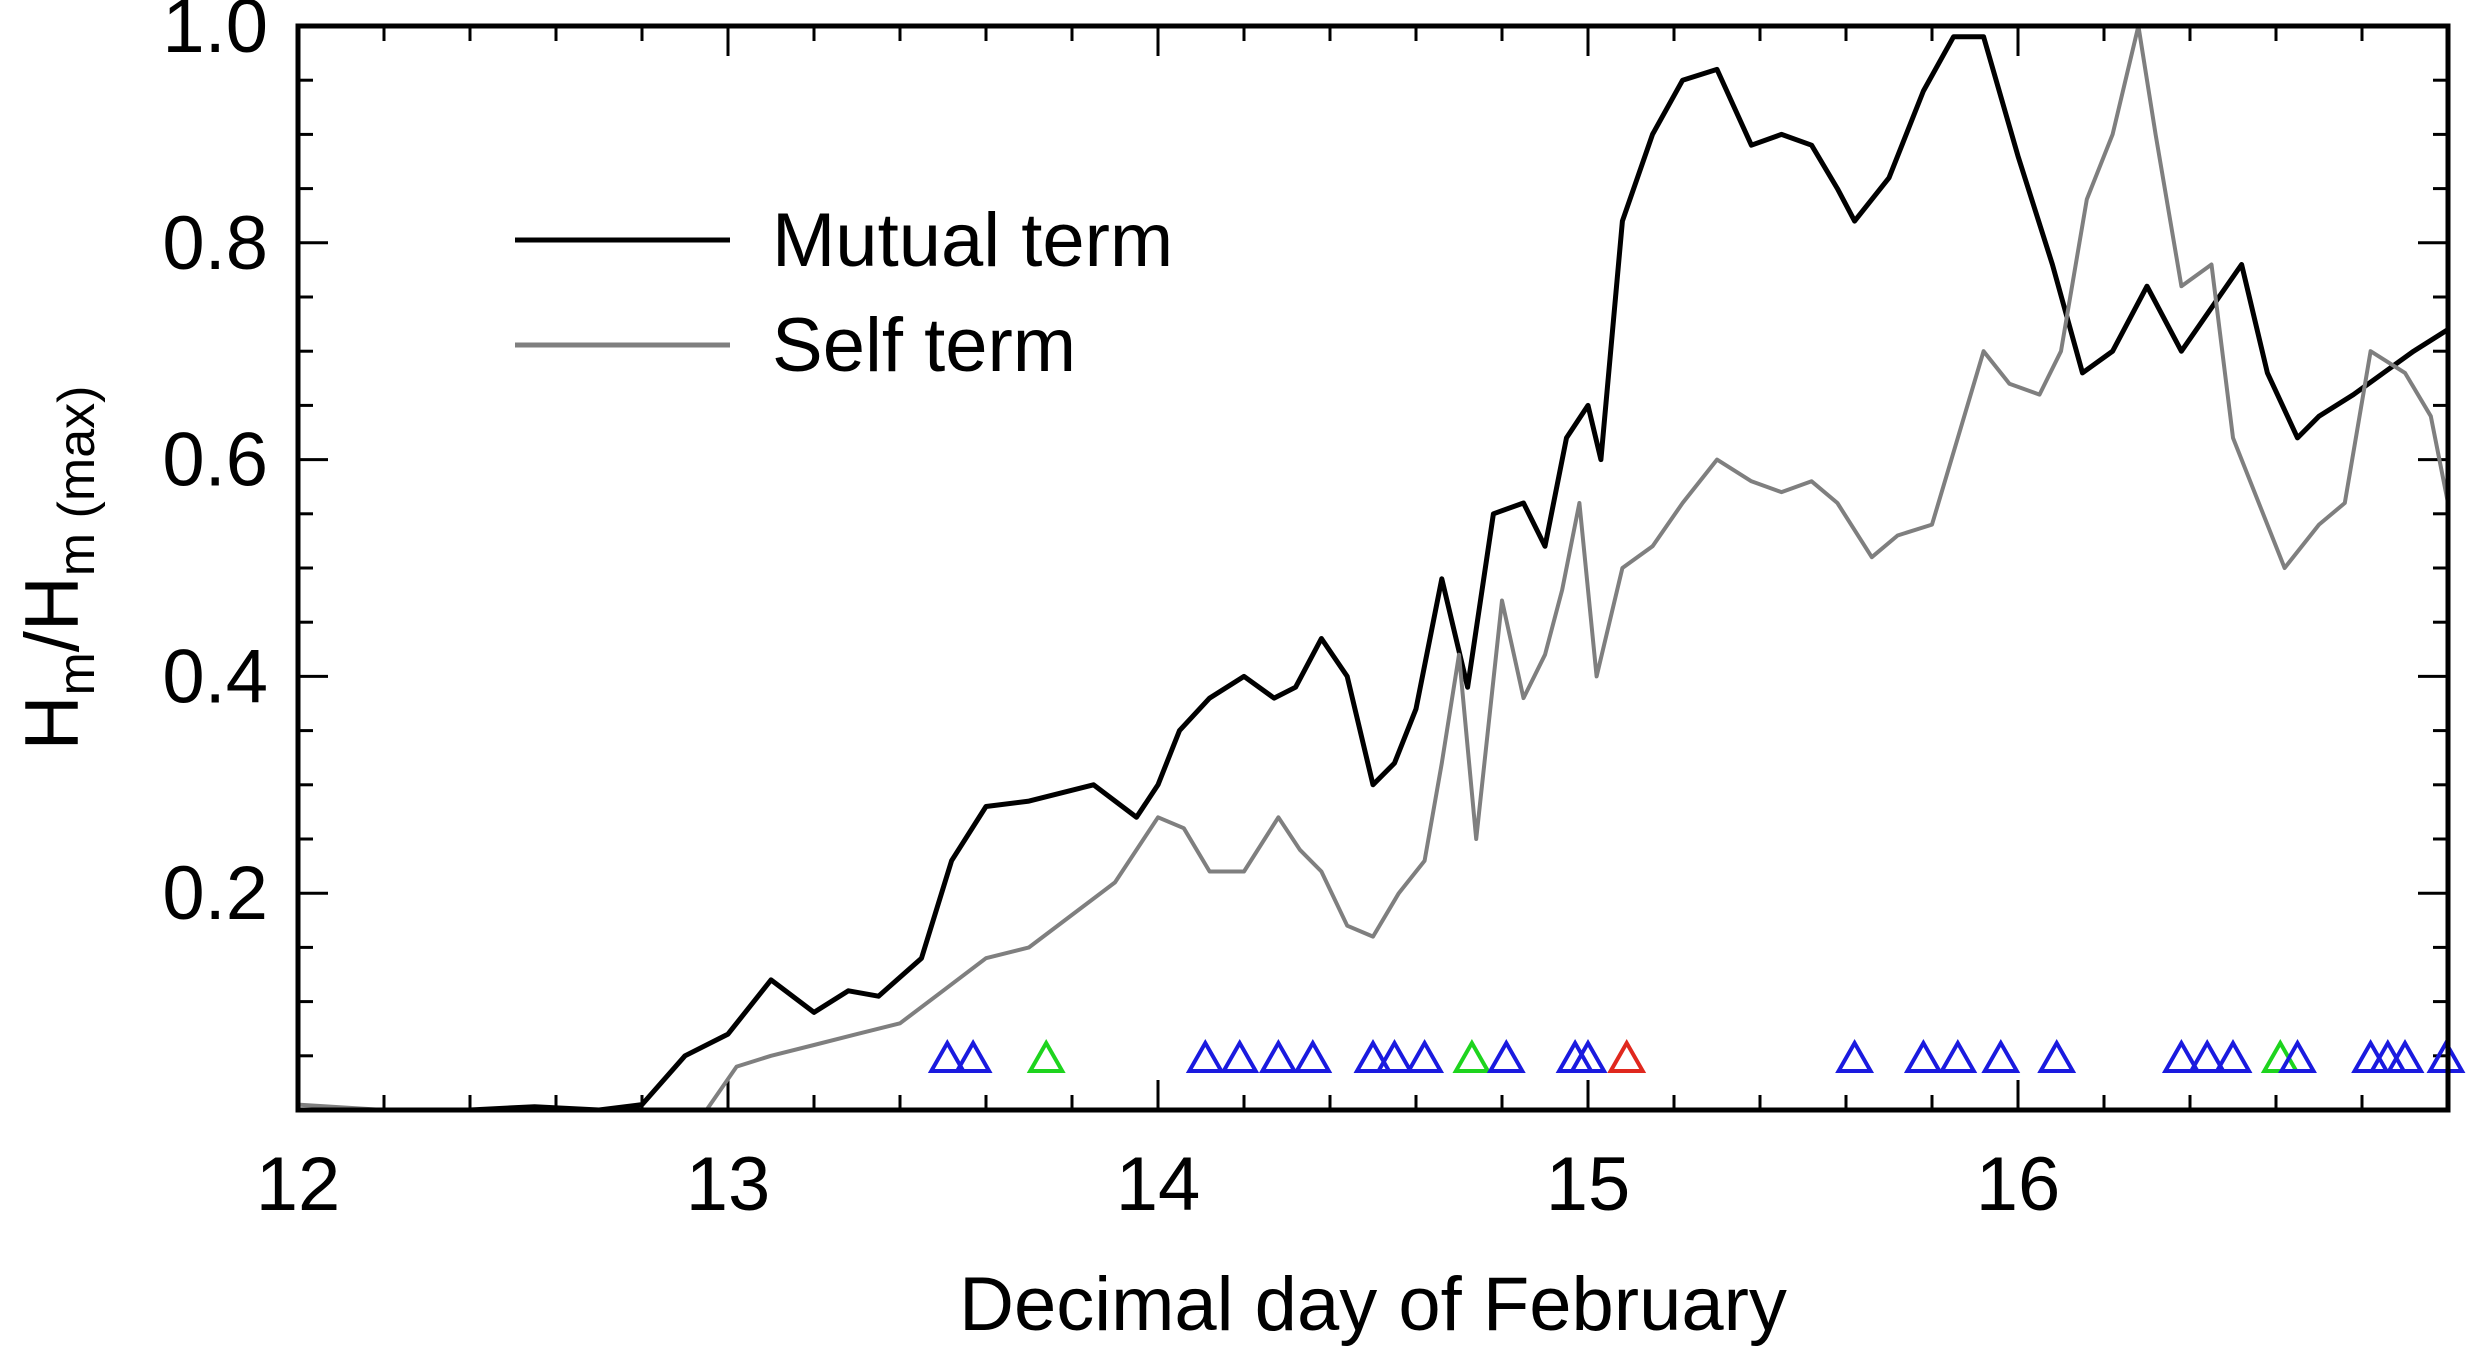  What do you see at coordinates (1588, 1184) in the screenshot?
I see `x-tick-label: 15` at bounding box center [1588, 1184].